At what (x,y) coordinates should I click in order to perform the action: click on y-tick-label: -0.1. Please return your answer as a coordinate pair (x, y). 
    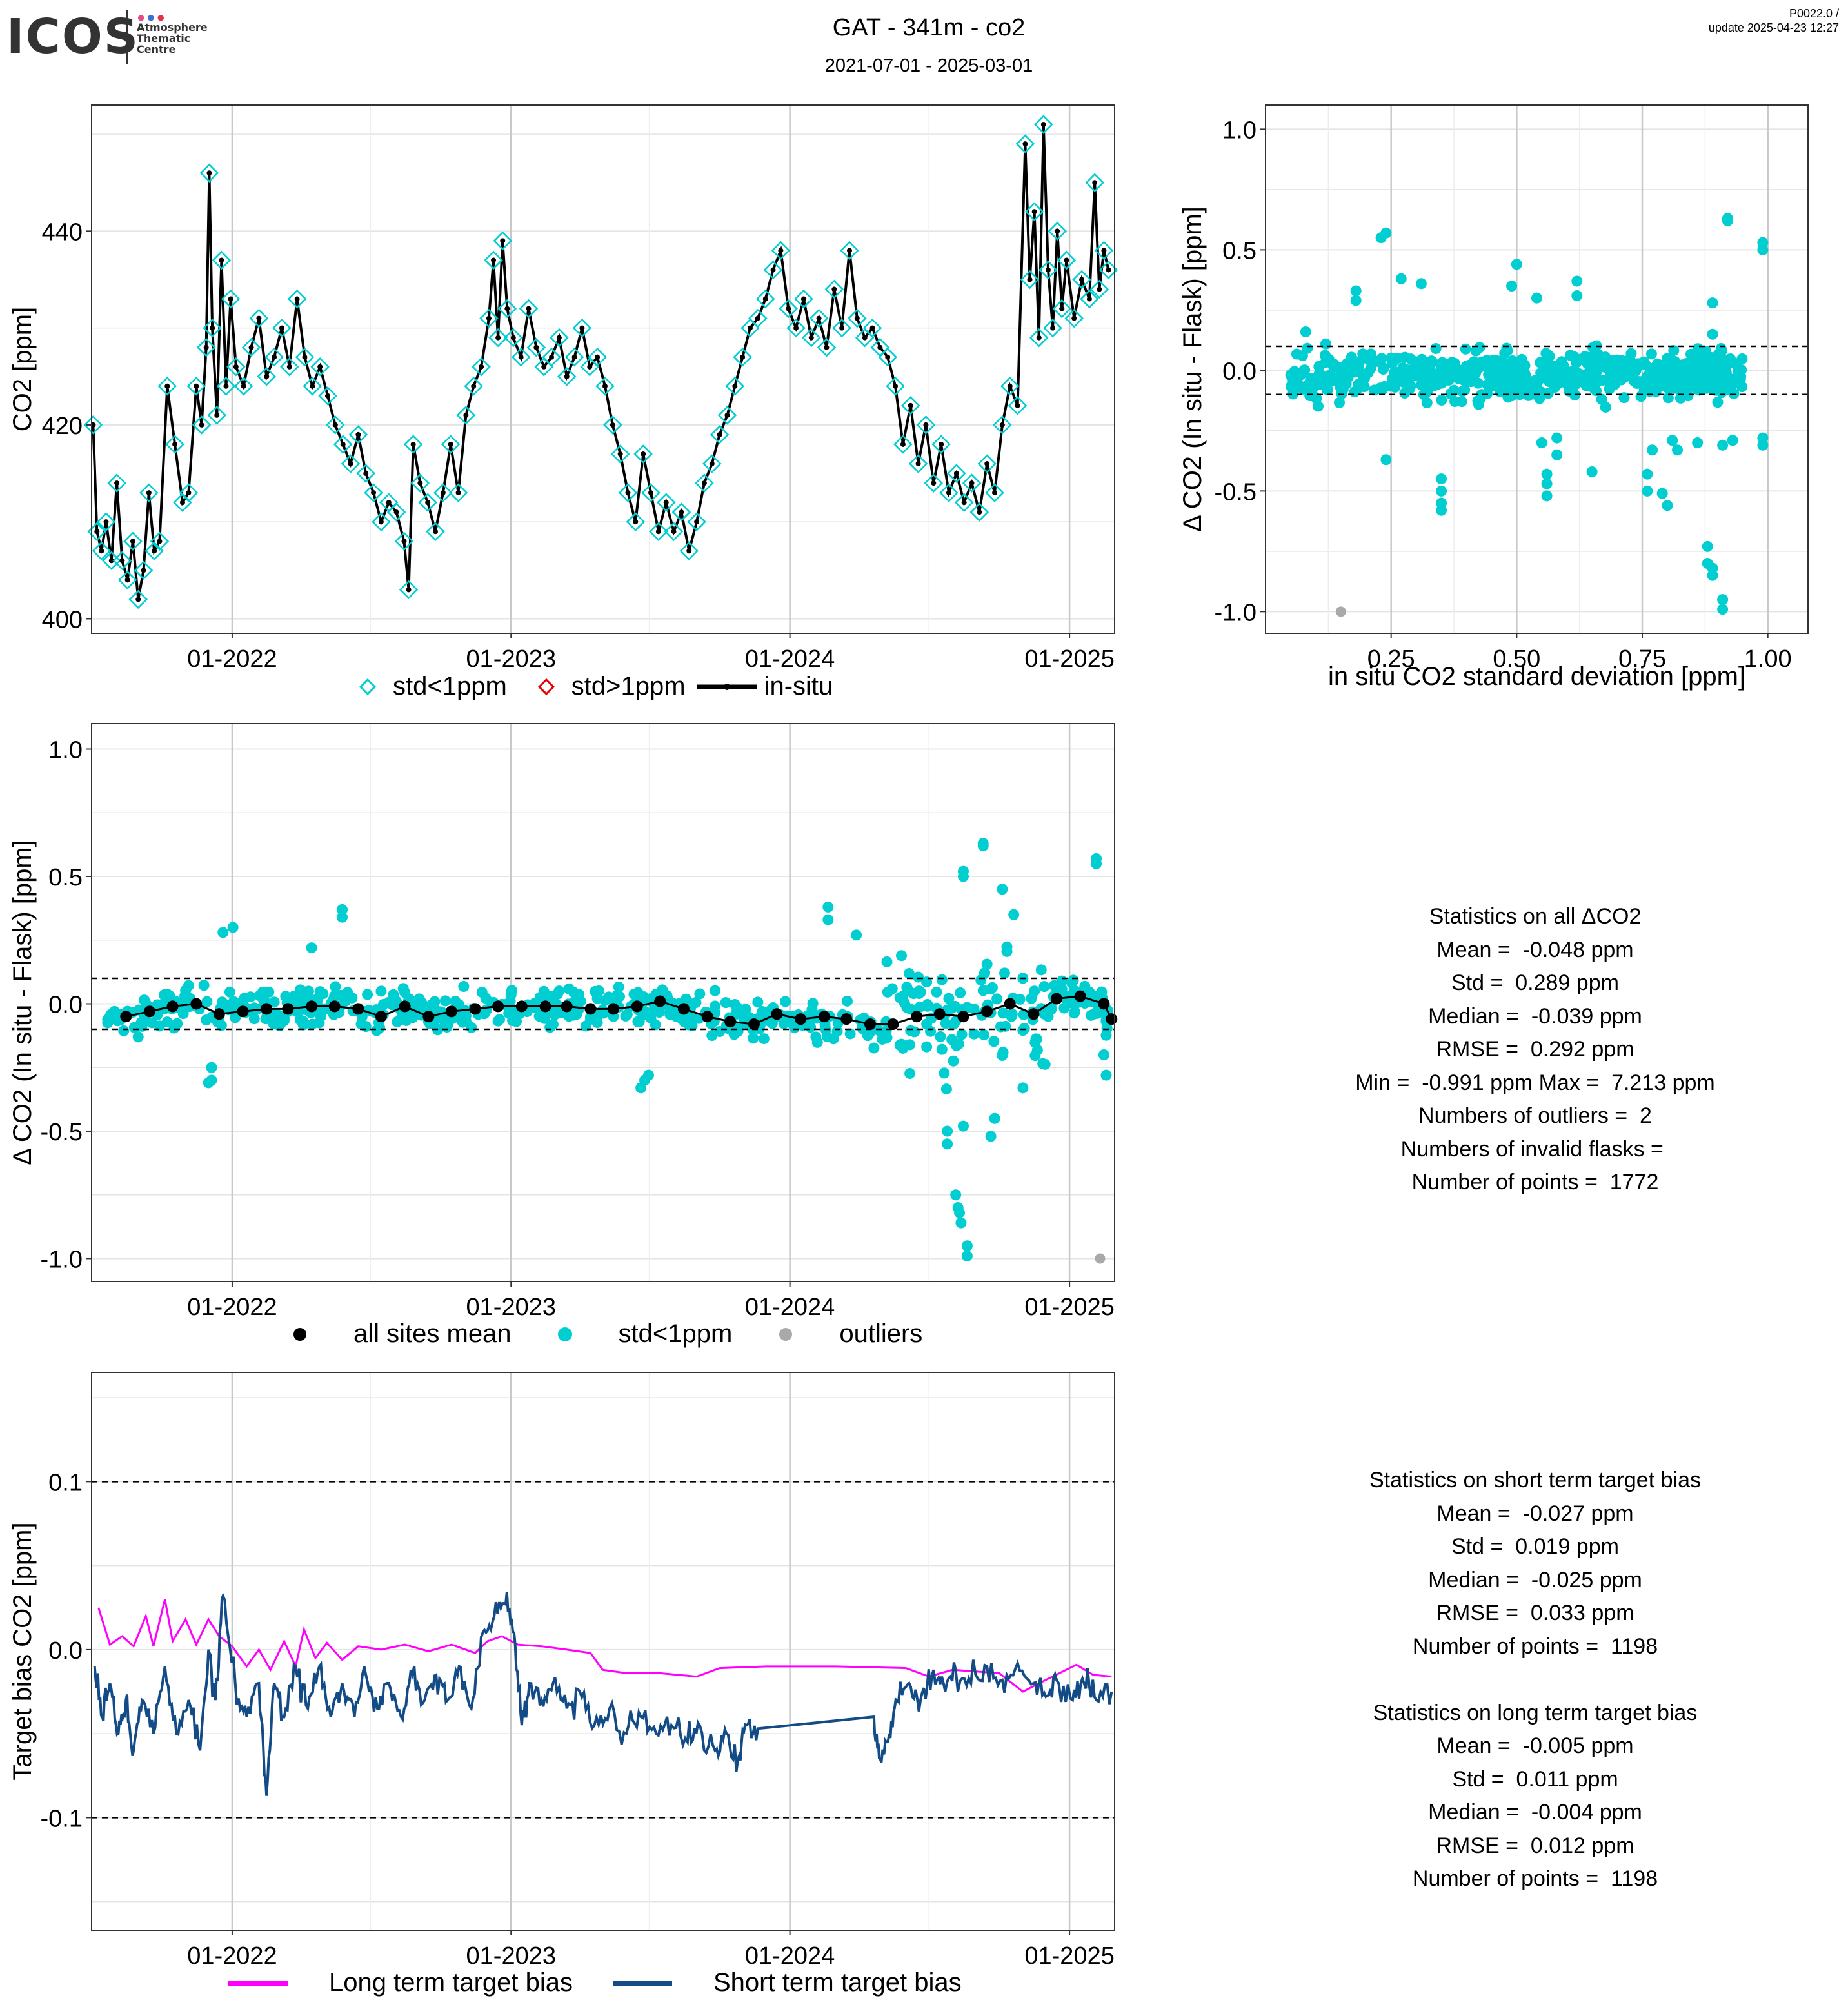
    Looking at the image, I should click on (62, 1818).